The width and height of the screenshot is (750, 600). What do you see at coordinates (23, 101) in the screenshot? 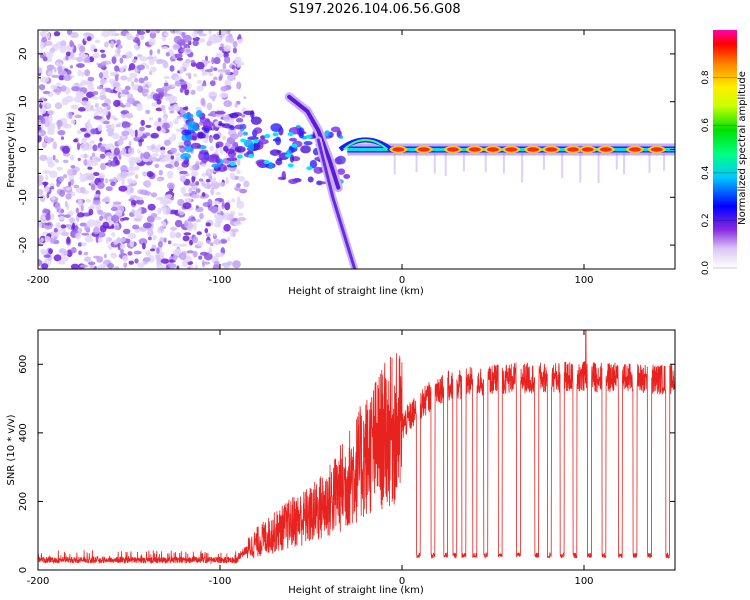
I see `spectrogram-ytick-label: 10` at bounding box center [23, 101].